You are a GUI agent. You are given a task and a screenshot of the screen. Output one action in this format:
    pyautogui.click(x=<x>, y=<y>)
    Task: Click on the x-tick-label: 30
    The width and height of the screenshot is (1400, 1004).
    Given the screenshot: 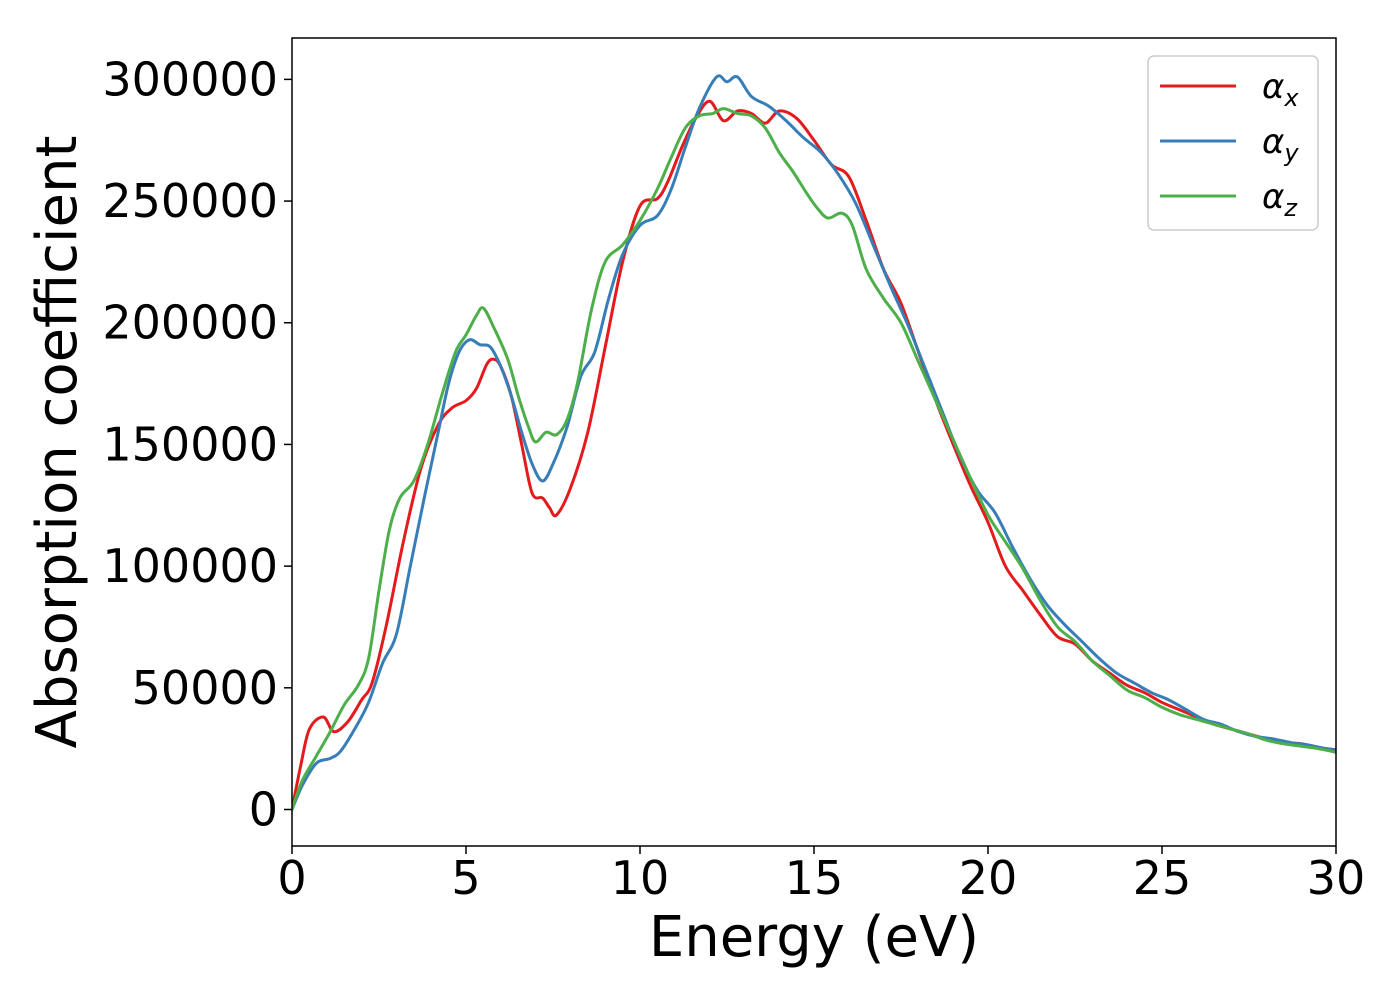 What is the action you would take?
    pyautogui.click(x=1336, y=878)
    